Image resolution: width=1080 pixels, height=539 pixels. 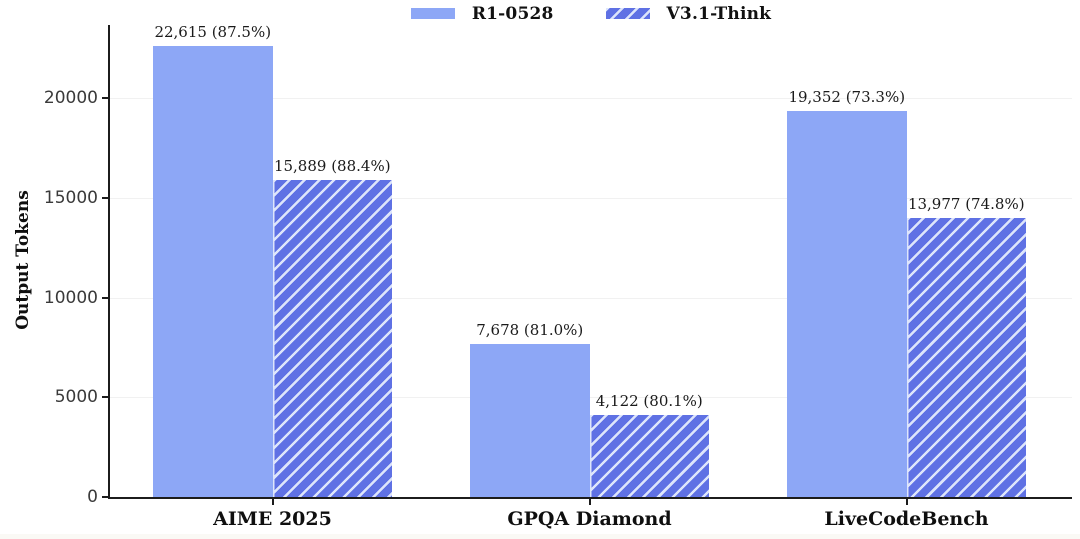 What do you see at coordinates (432, 13) in the screenshot?
I see `legend-swatch-solid-icon` at bounding box center [432, 13].